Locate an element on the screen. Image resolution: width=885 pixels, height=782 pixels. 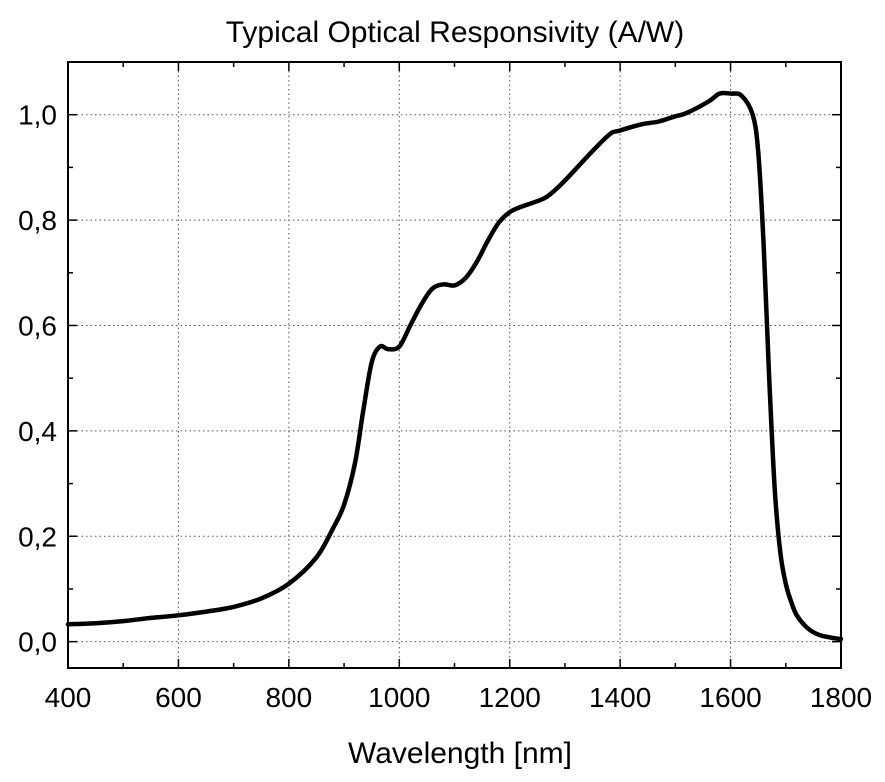
y-tick-label: 1,0 is located at coordinates (37, 115).